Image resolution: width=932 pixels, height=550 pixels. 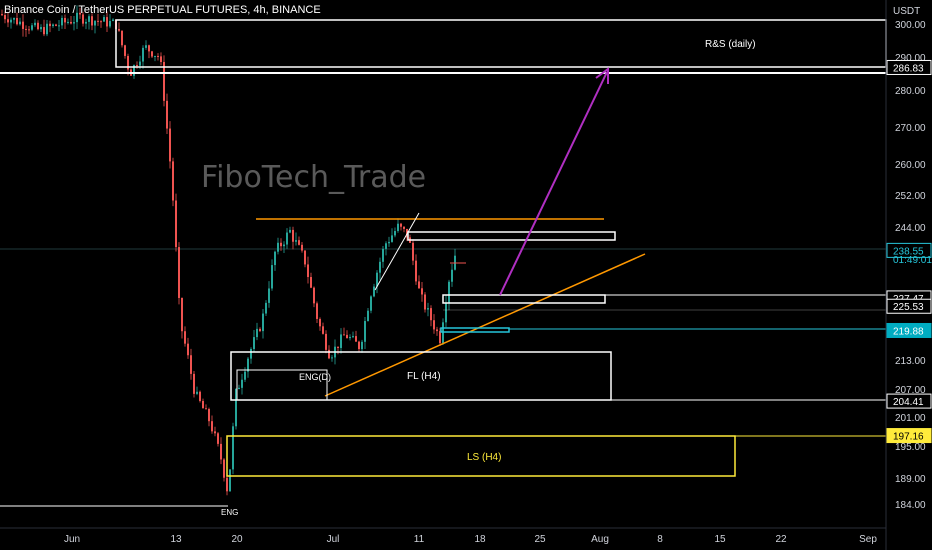 What do you see at coordinates (912, 260) in the screenshot?
I see `countdown-label: 01:49:01` at bounding box center [912, 260].